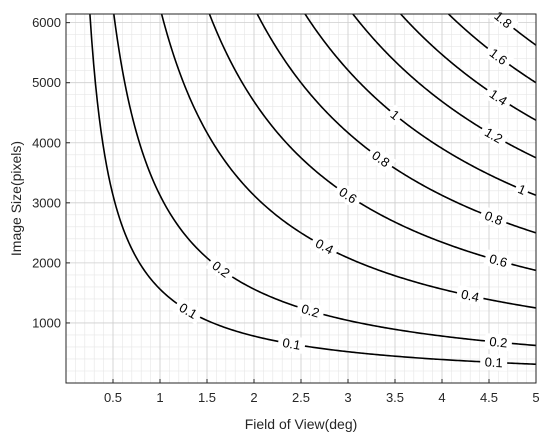 The width and height of the screenshot is (550, 436). Describe the element at coordinates (46, 22) in the screenshot. I see `y-tick-label: 6000` at that location.